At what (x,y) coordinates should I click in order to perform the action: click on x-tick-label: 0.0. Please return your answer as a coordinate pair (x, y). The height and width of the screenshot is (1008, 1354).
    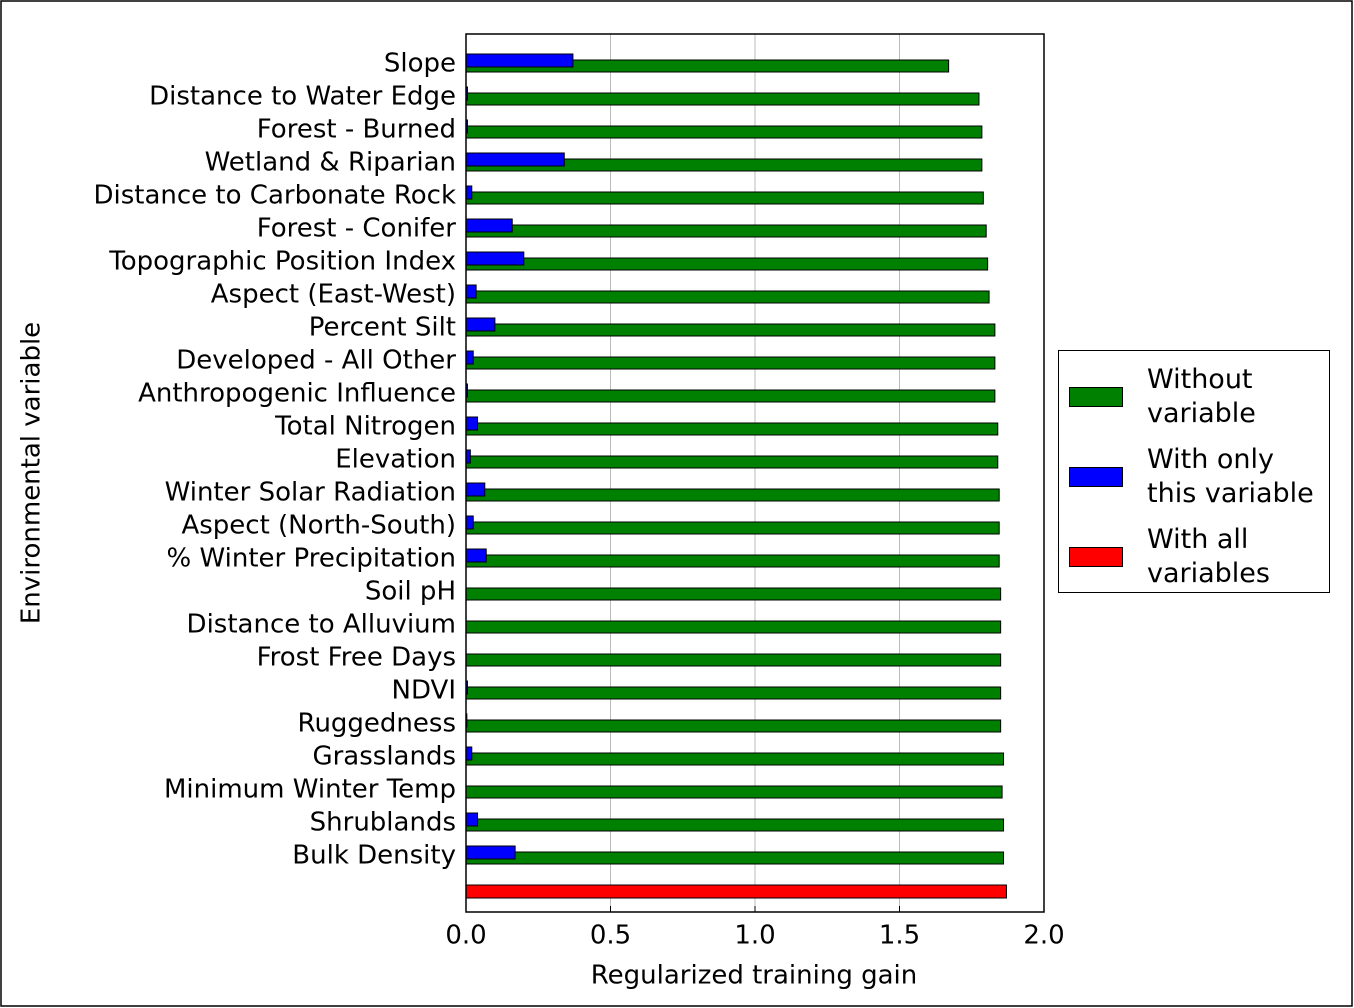
    Looking at the image, I should click on (465, 936).